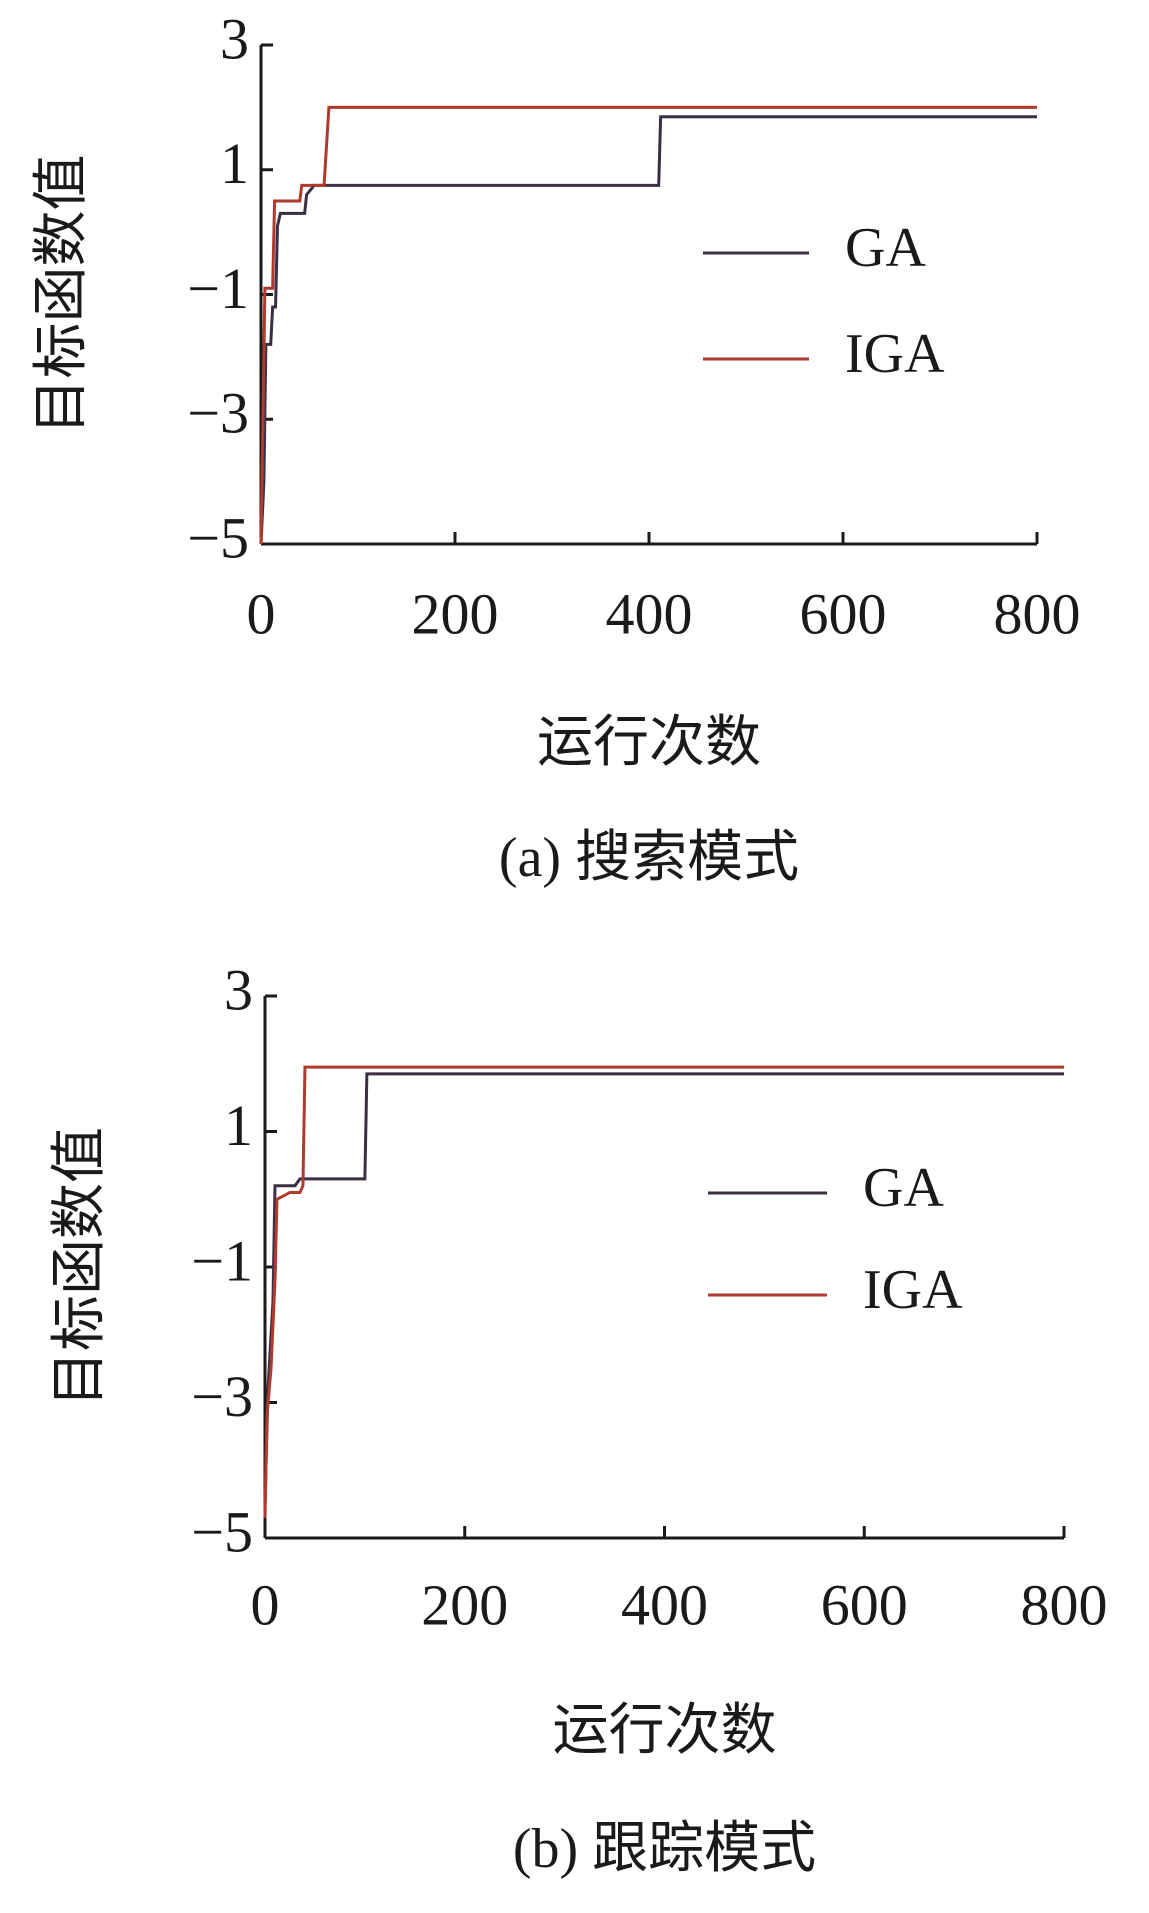  I want to click on caption: (b) 跟踪模式, so click(664, 1849).